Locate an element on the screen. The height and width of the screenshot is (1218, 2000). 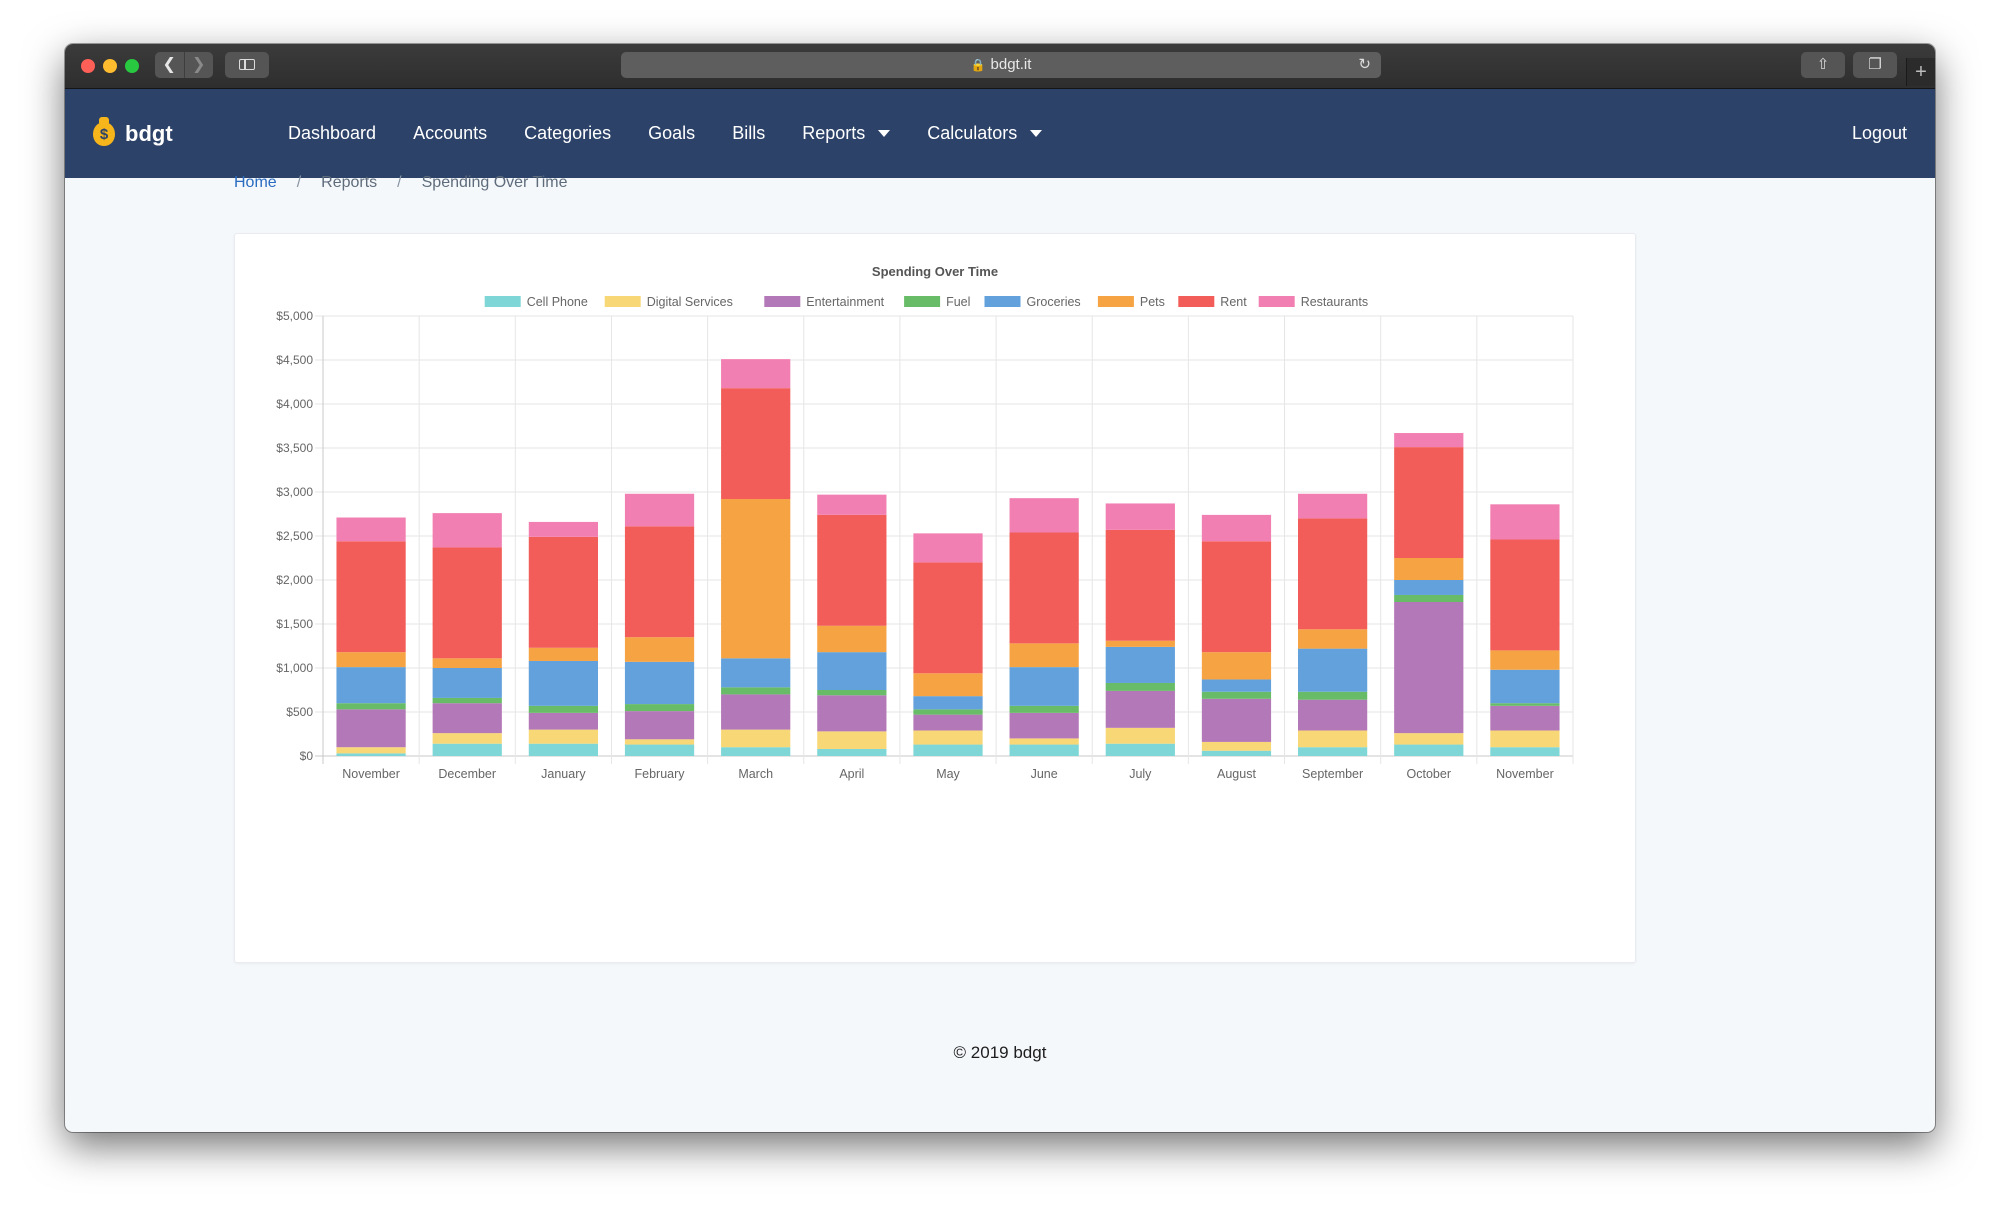
chevron-left-icon: ❮ is located at coordinates (169, 64).